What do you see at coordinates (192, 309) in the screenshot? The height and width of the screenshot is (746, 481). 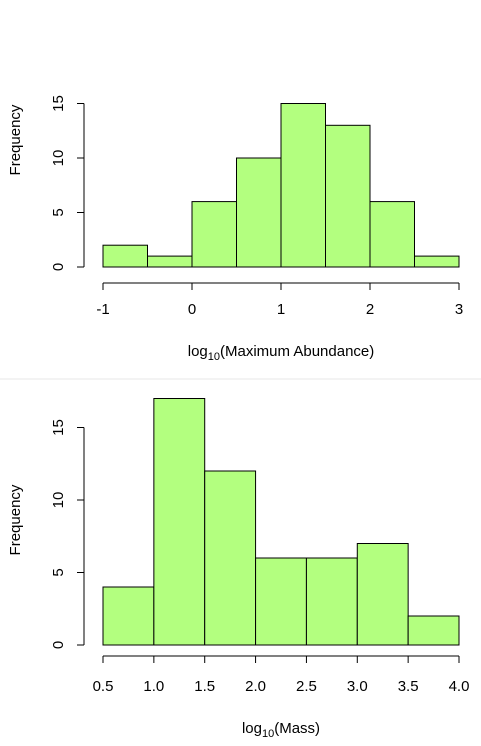 I see `x-tick-label: 0` at bounding box center [192, 309].